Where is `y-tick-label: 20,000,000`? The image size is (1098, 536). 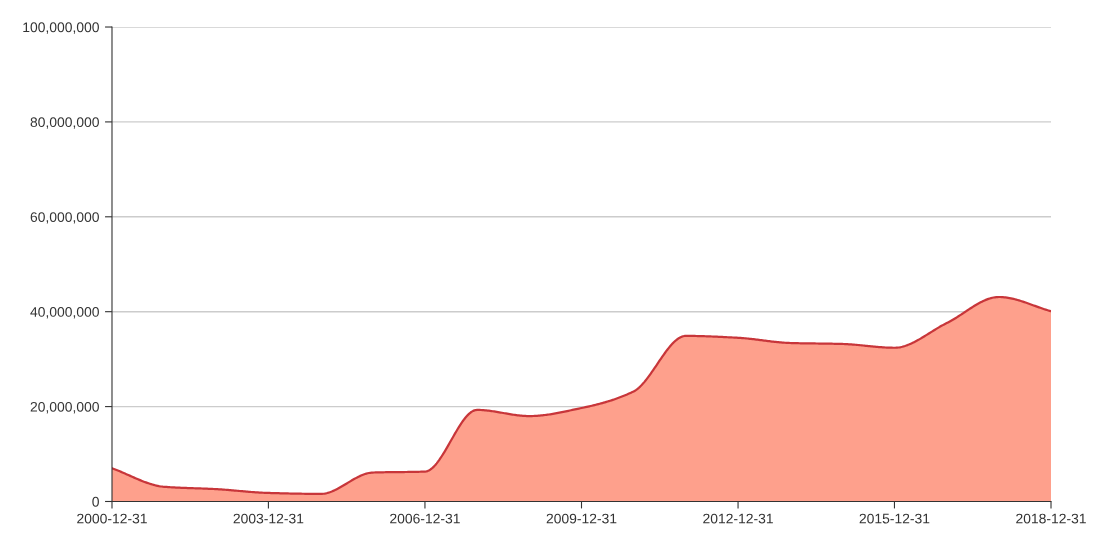
y-tick-label: 20,000,000 is located at coordinates (64, 407).